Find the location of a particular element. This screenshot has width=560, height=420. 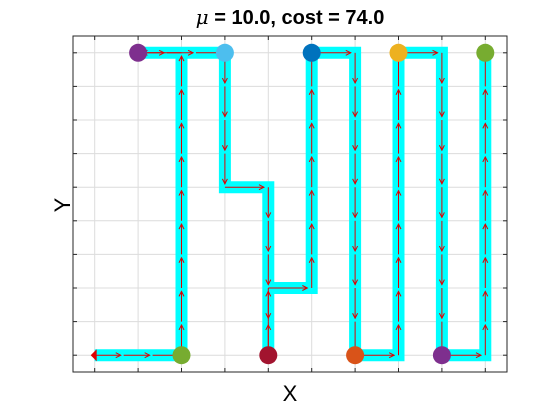

x-axis-label: X is located at coordinates (290, 393).